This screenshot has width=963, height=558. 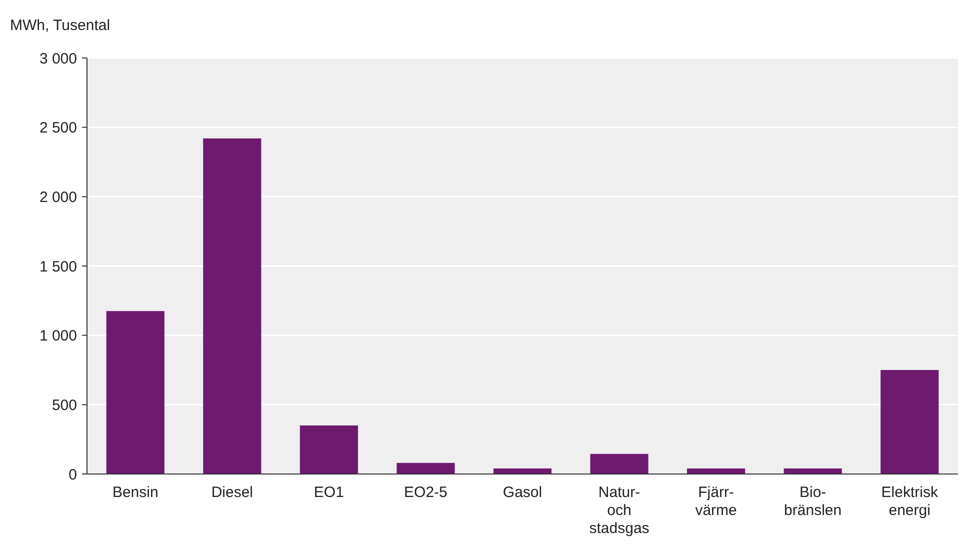 I want to click on x-tick-label: Bio- bränslen, so click(x=813, y=501).